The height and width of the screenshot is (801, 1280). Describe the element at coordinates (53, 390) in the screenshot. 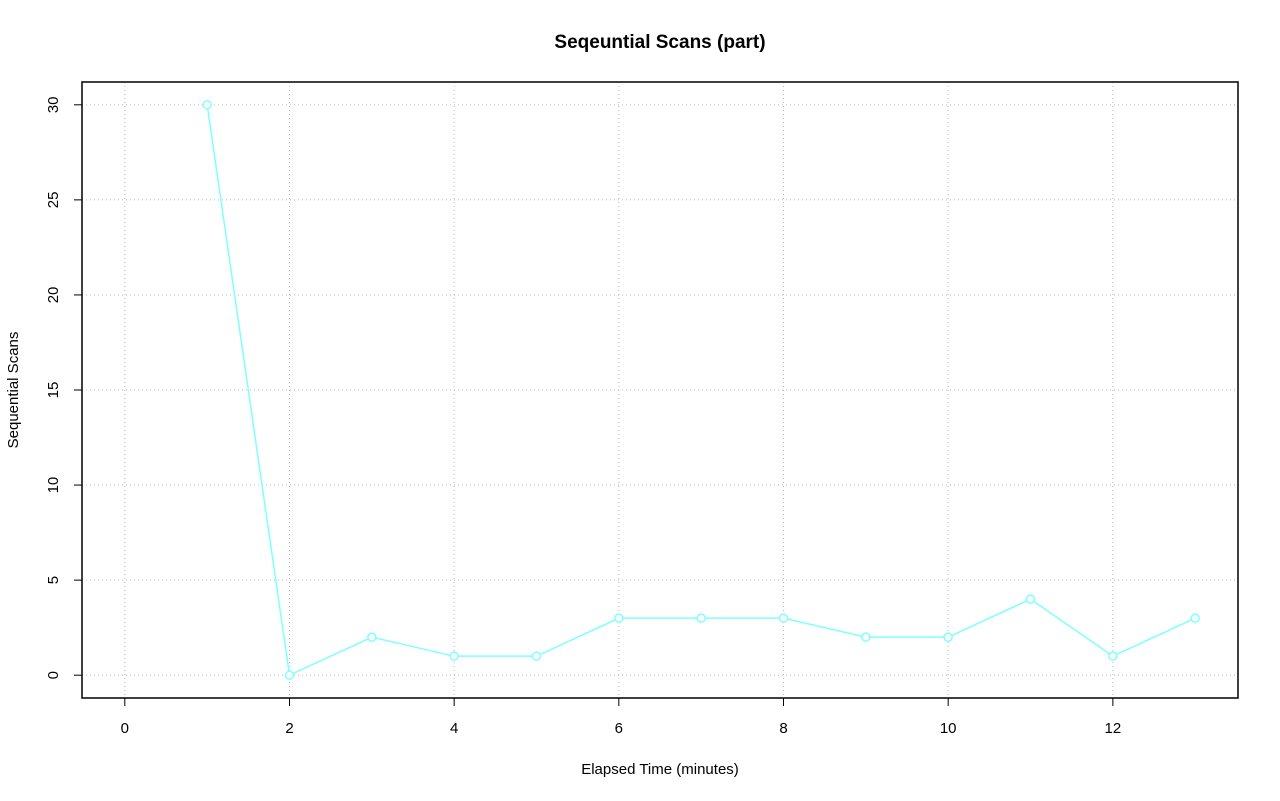

I see `y-tick-label: 15` at that location.